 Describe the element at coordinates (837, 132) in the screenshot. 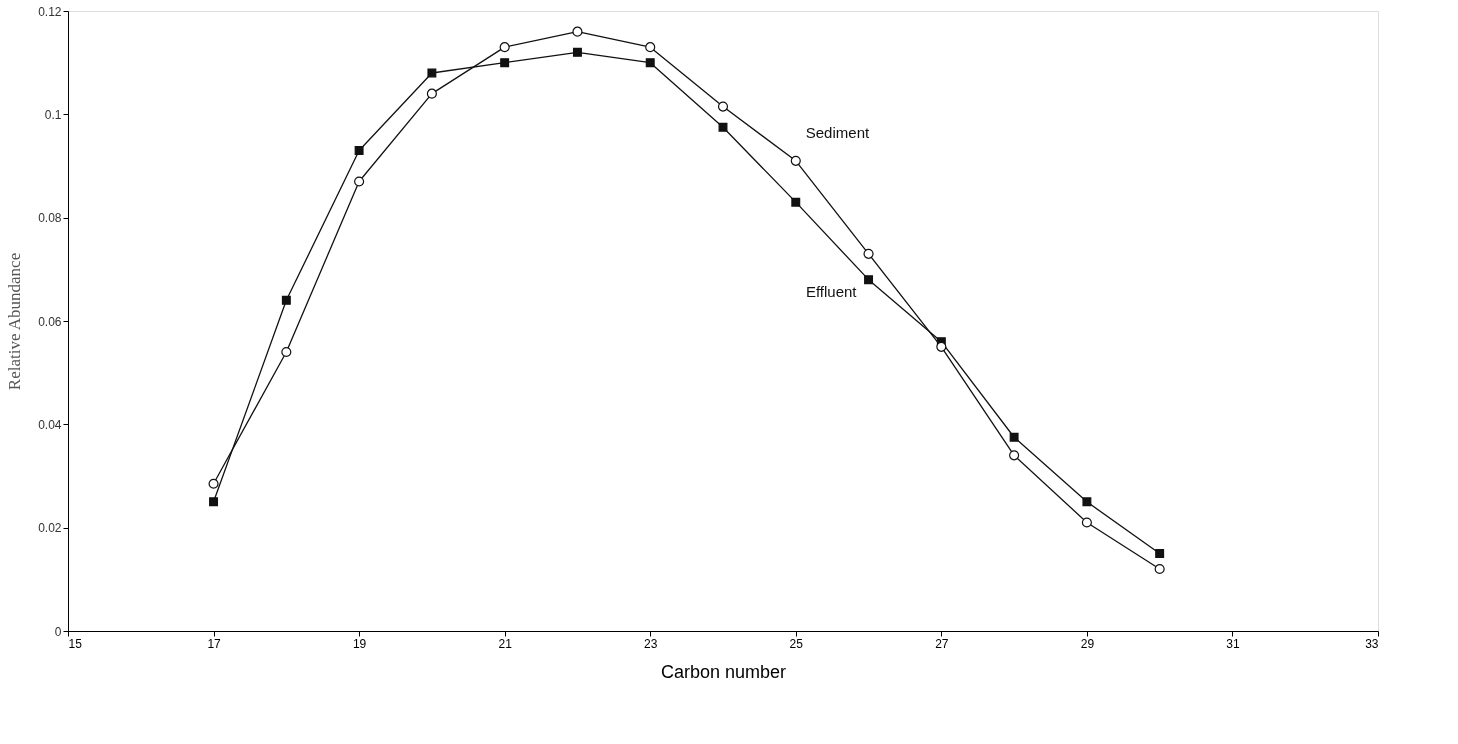

I see `series-label: Sediment` at that location.